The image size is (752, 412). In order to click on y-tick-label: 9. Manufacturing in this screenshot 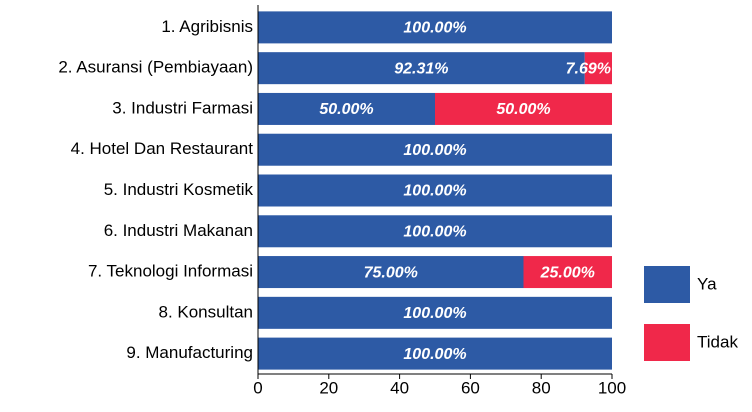, I will do `click(189, 352)`.